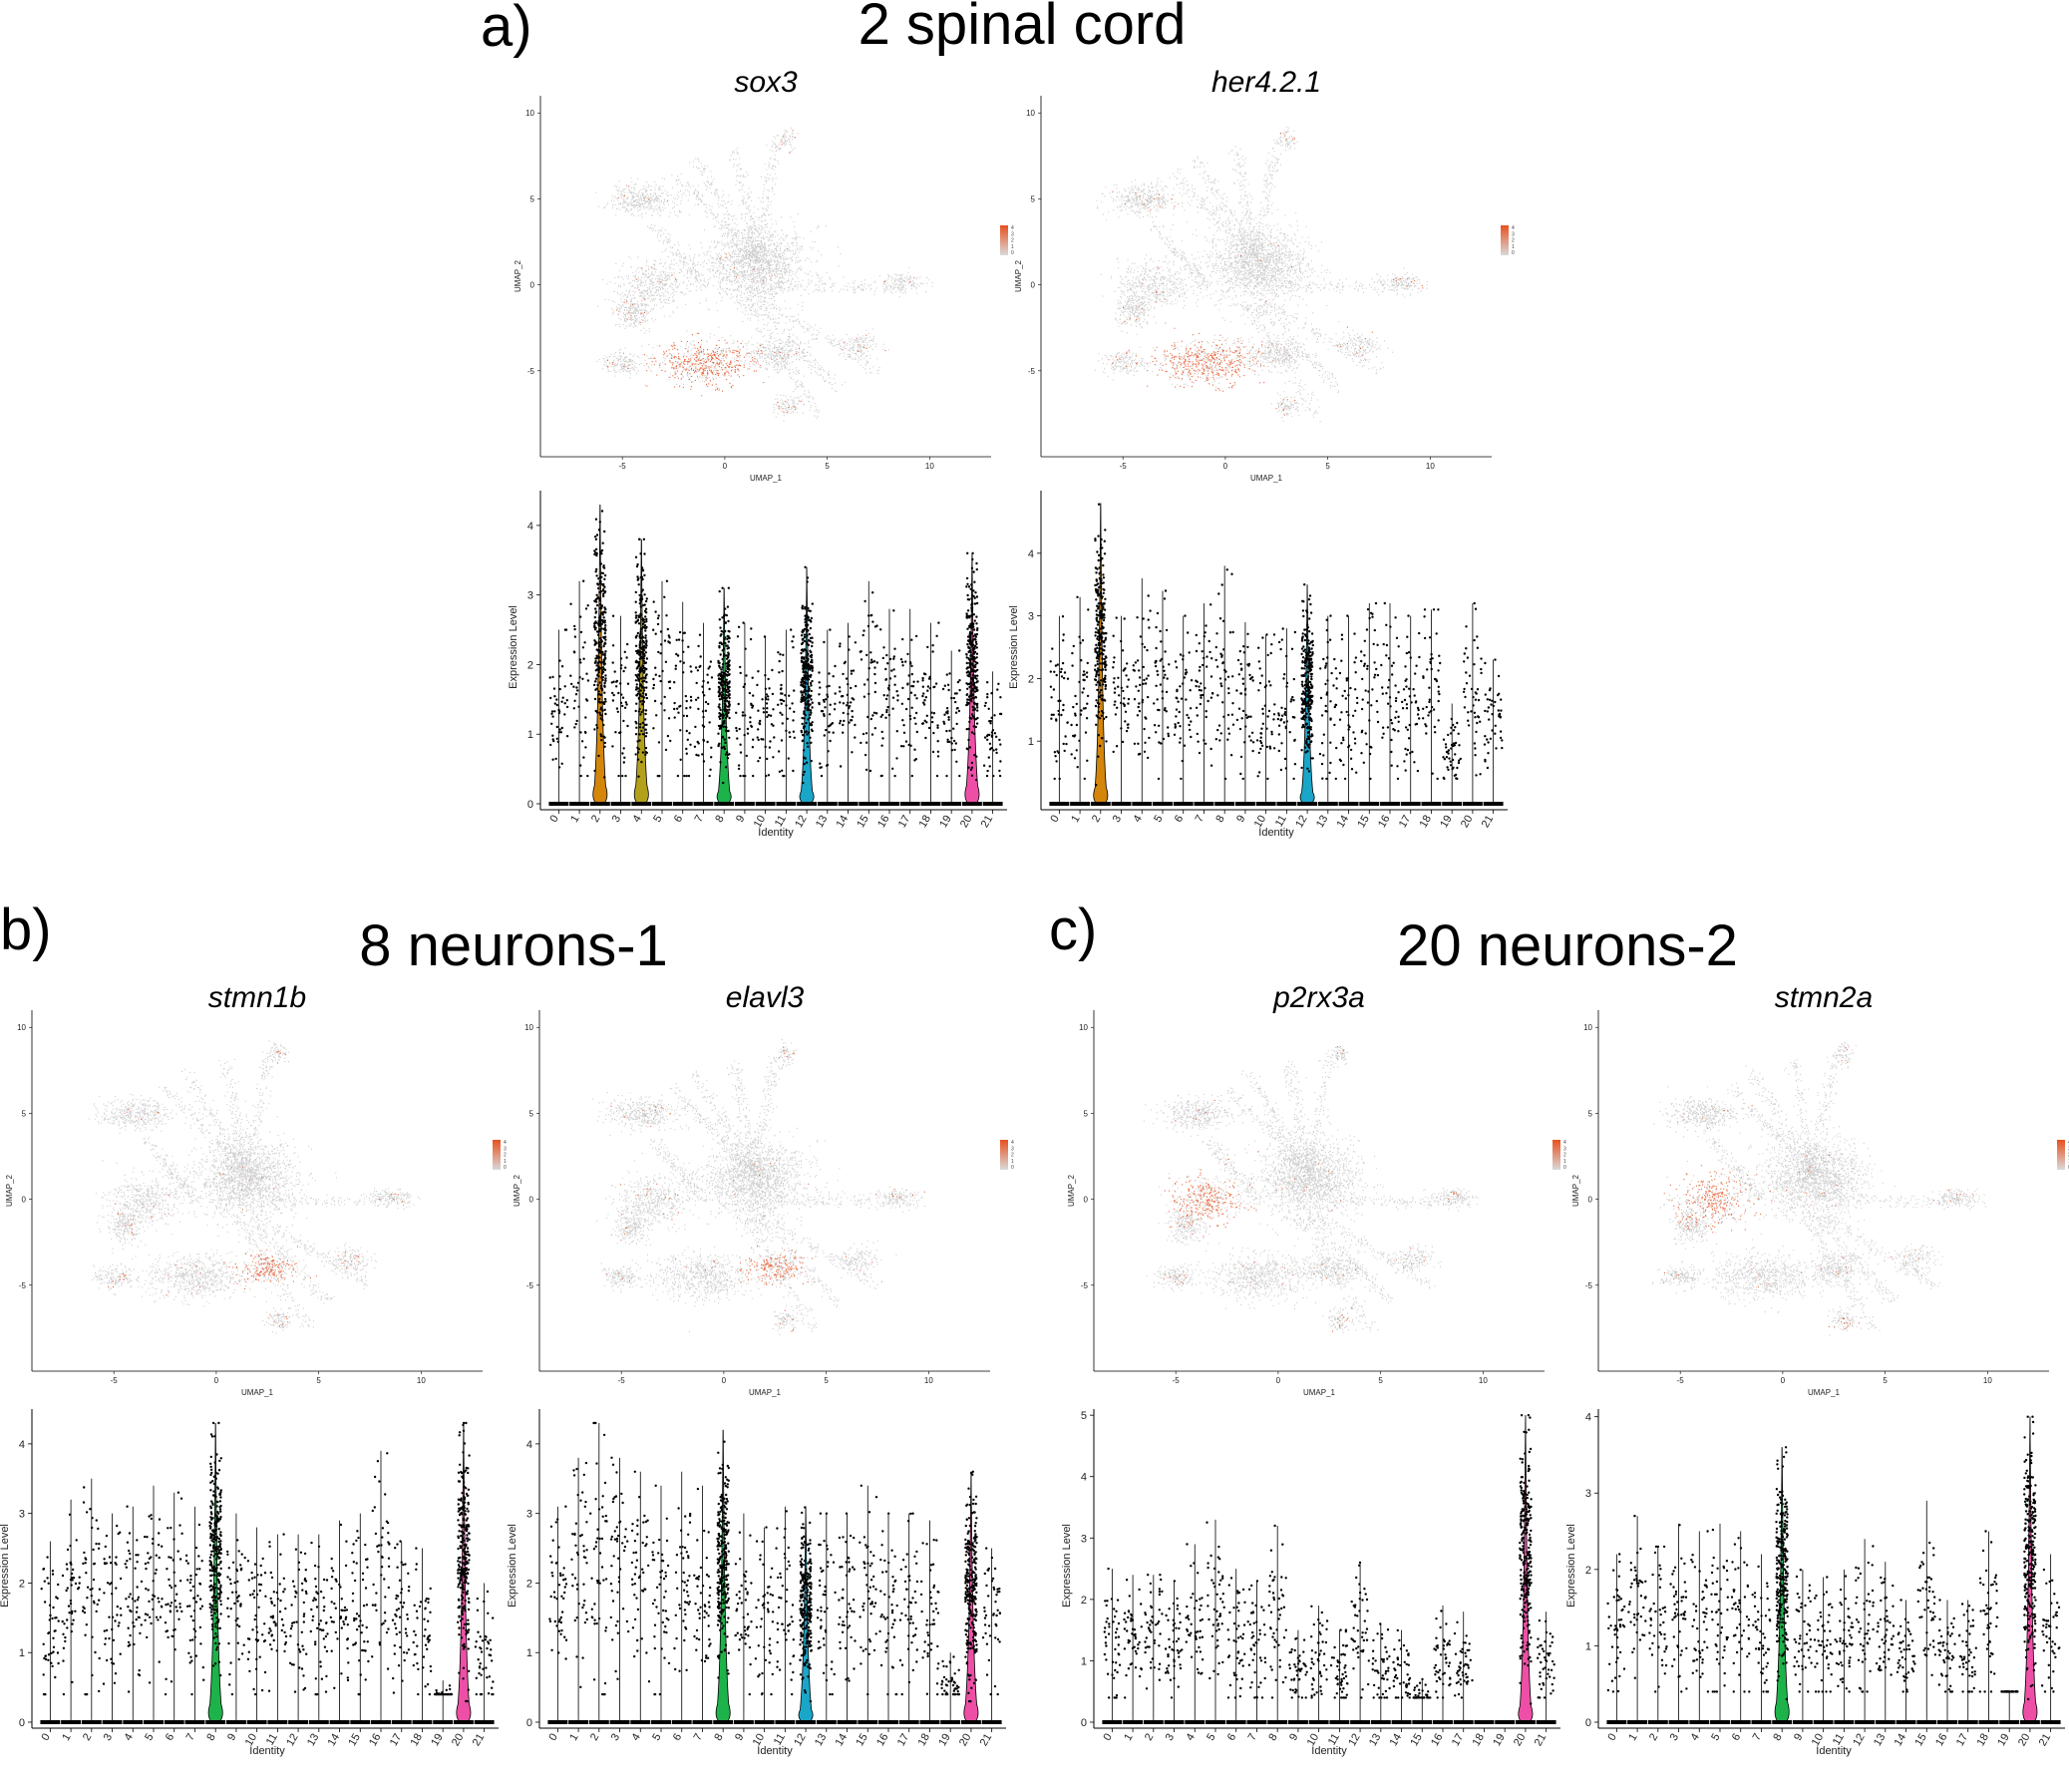 The height and width of the screenshot is (1792, 2069). Describe the element at coordinates (800, 1740) in the screenshot. I see `x-tick-label: 12` at that location.